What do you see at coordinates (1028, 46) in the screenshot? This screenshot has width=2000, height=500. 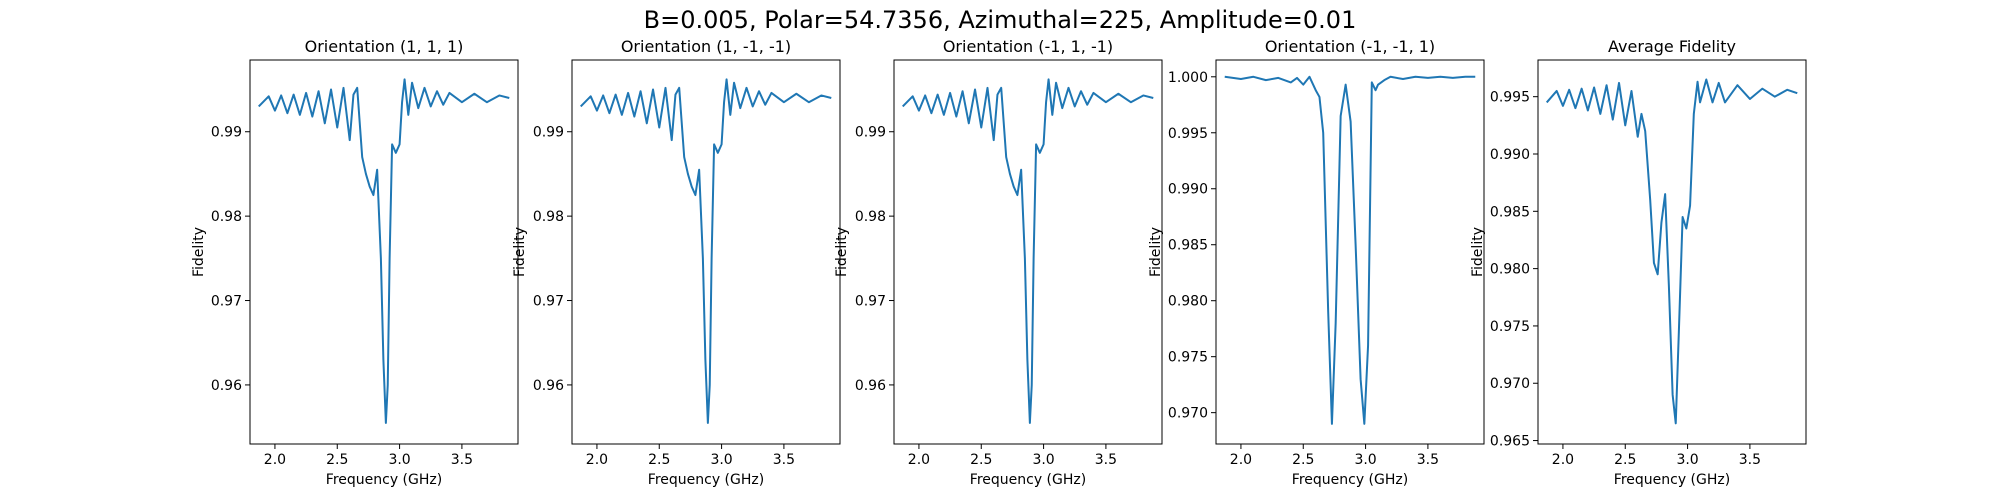 I see `subplot-title: Orientation (-1, 1, -1)` at bounding box center [1028, 46].